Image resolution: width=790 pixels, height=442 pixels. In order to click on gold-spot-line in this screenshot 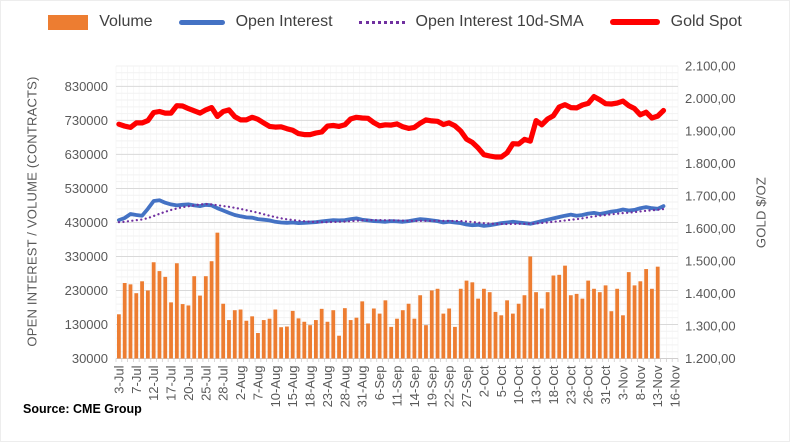, I will do `click(391, 127)`.